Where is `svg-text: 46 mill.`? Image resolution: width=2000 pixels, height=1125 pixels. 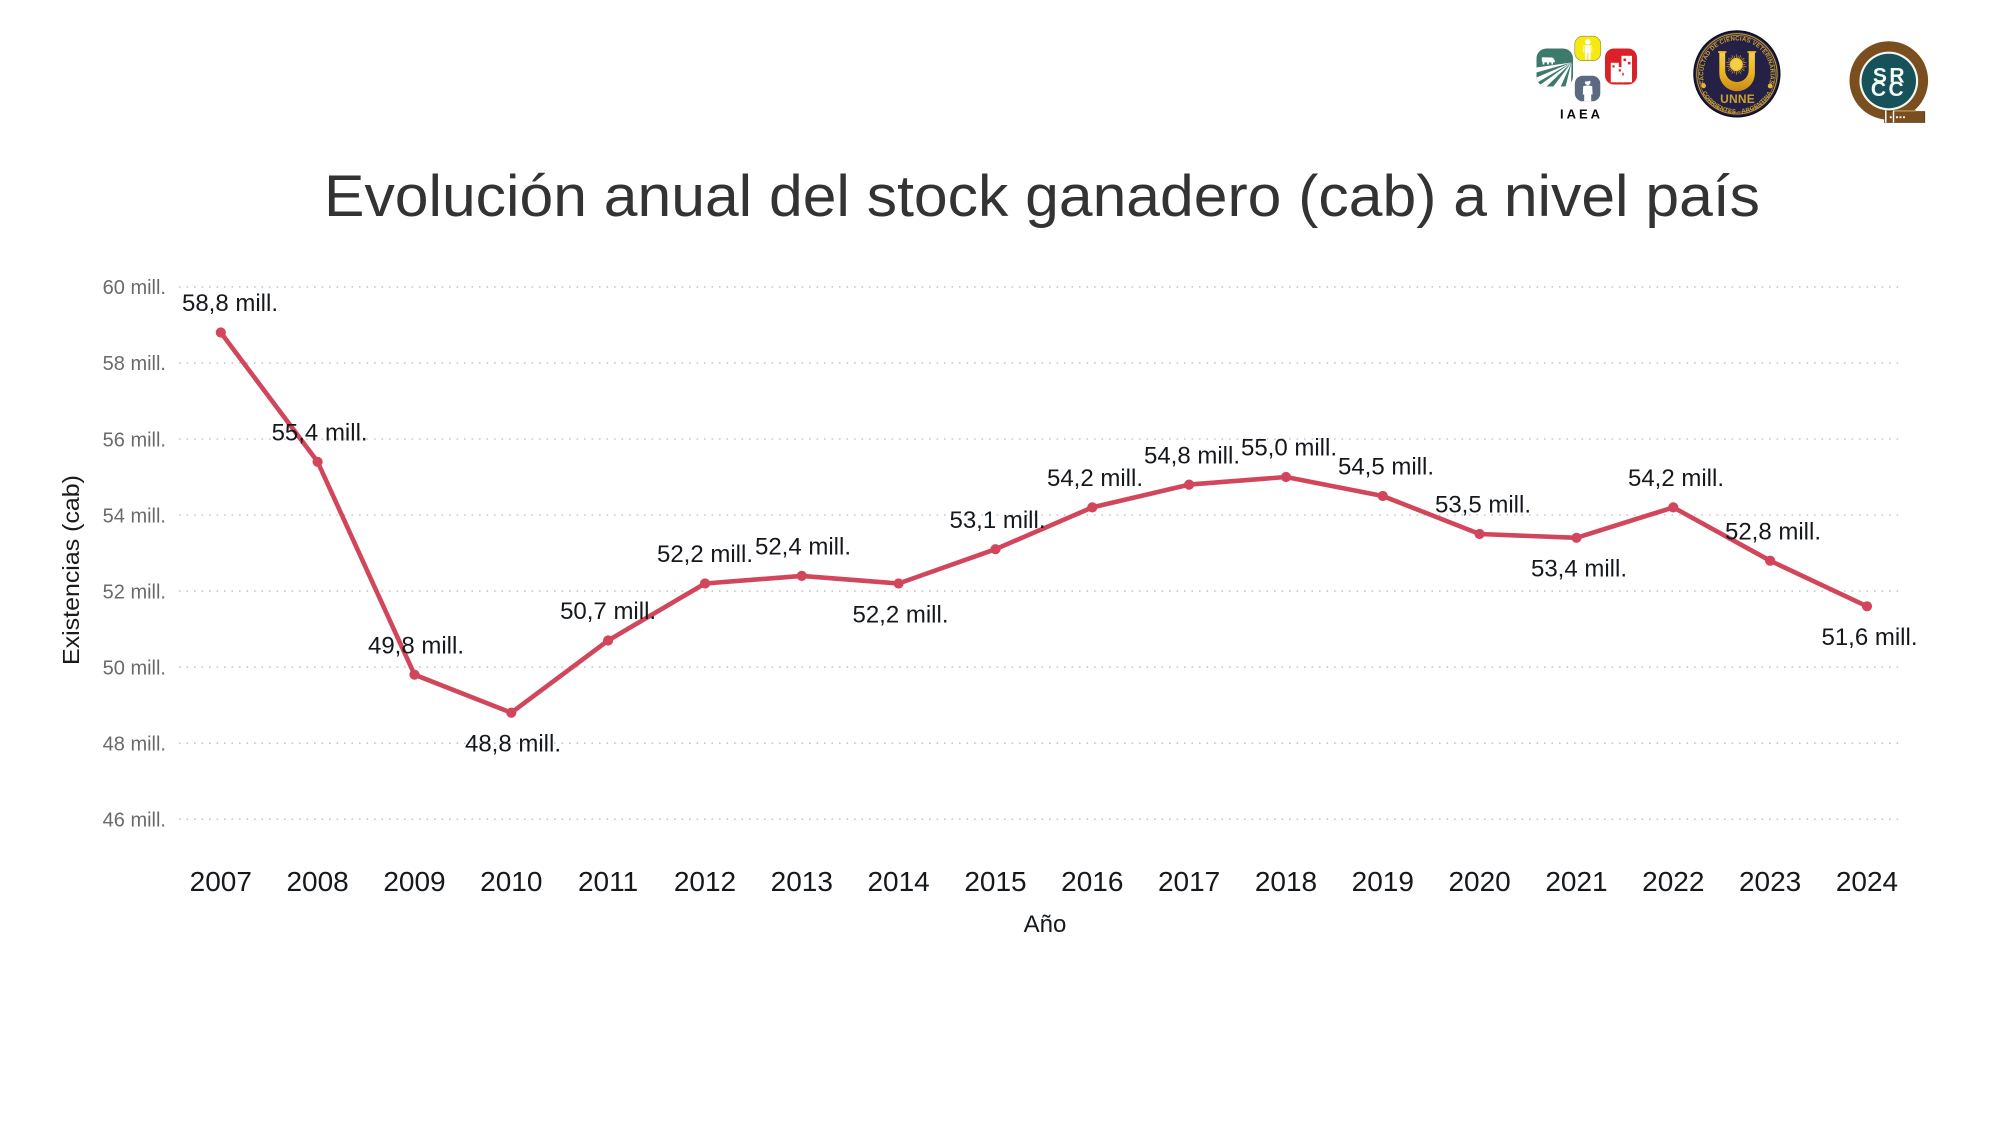 svg-text: 46 mill. is located at coordinates (134, 821).